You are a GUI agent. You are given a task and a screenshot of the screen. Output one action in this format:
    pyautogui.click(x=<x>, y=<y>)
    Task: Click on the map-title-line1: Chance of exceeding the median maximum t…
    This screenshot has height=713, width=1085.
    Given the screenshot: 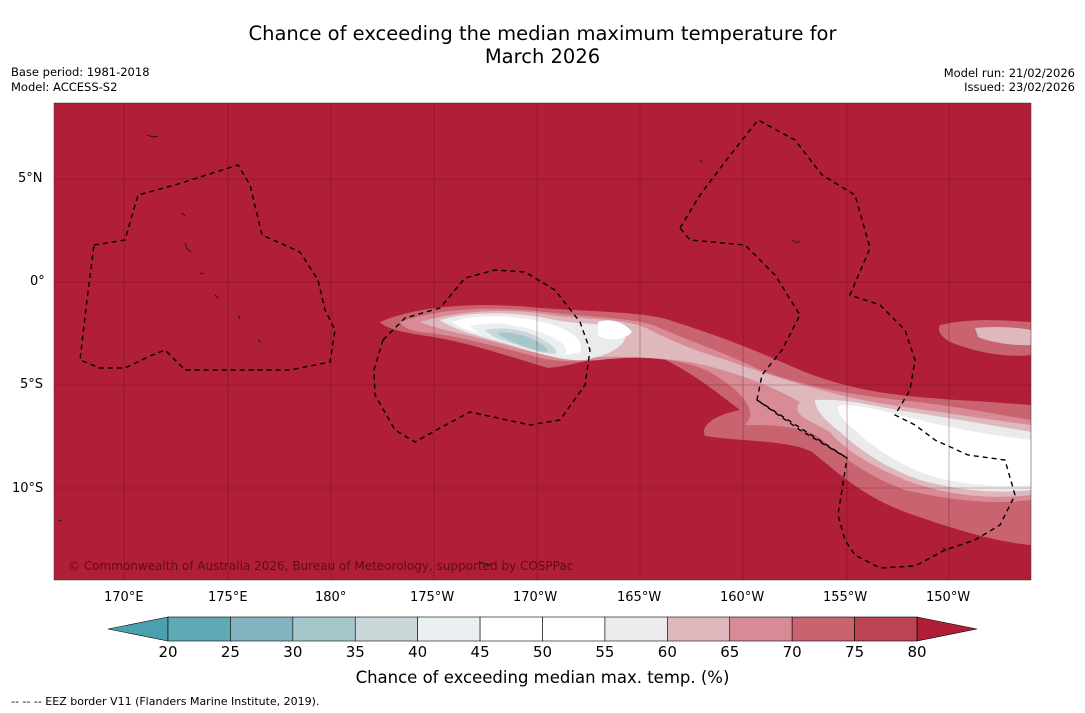 What is the action you would take?
    pyautogui.click(x=542, y=33)
    